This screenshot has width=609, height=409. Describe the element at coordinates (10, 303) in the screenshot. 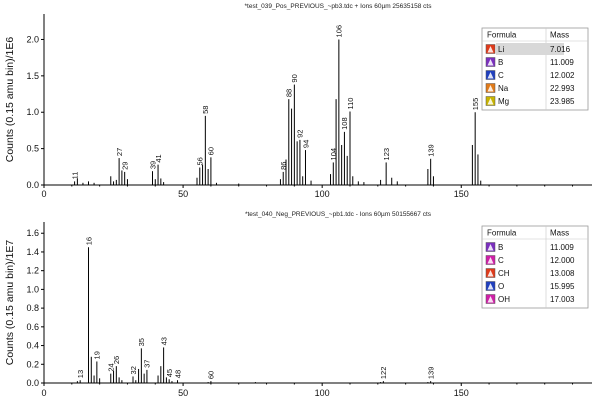

I see `y-axis-label: Counts (0.15 amu bin)/1E7` at that location.